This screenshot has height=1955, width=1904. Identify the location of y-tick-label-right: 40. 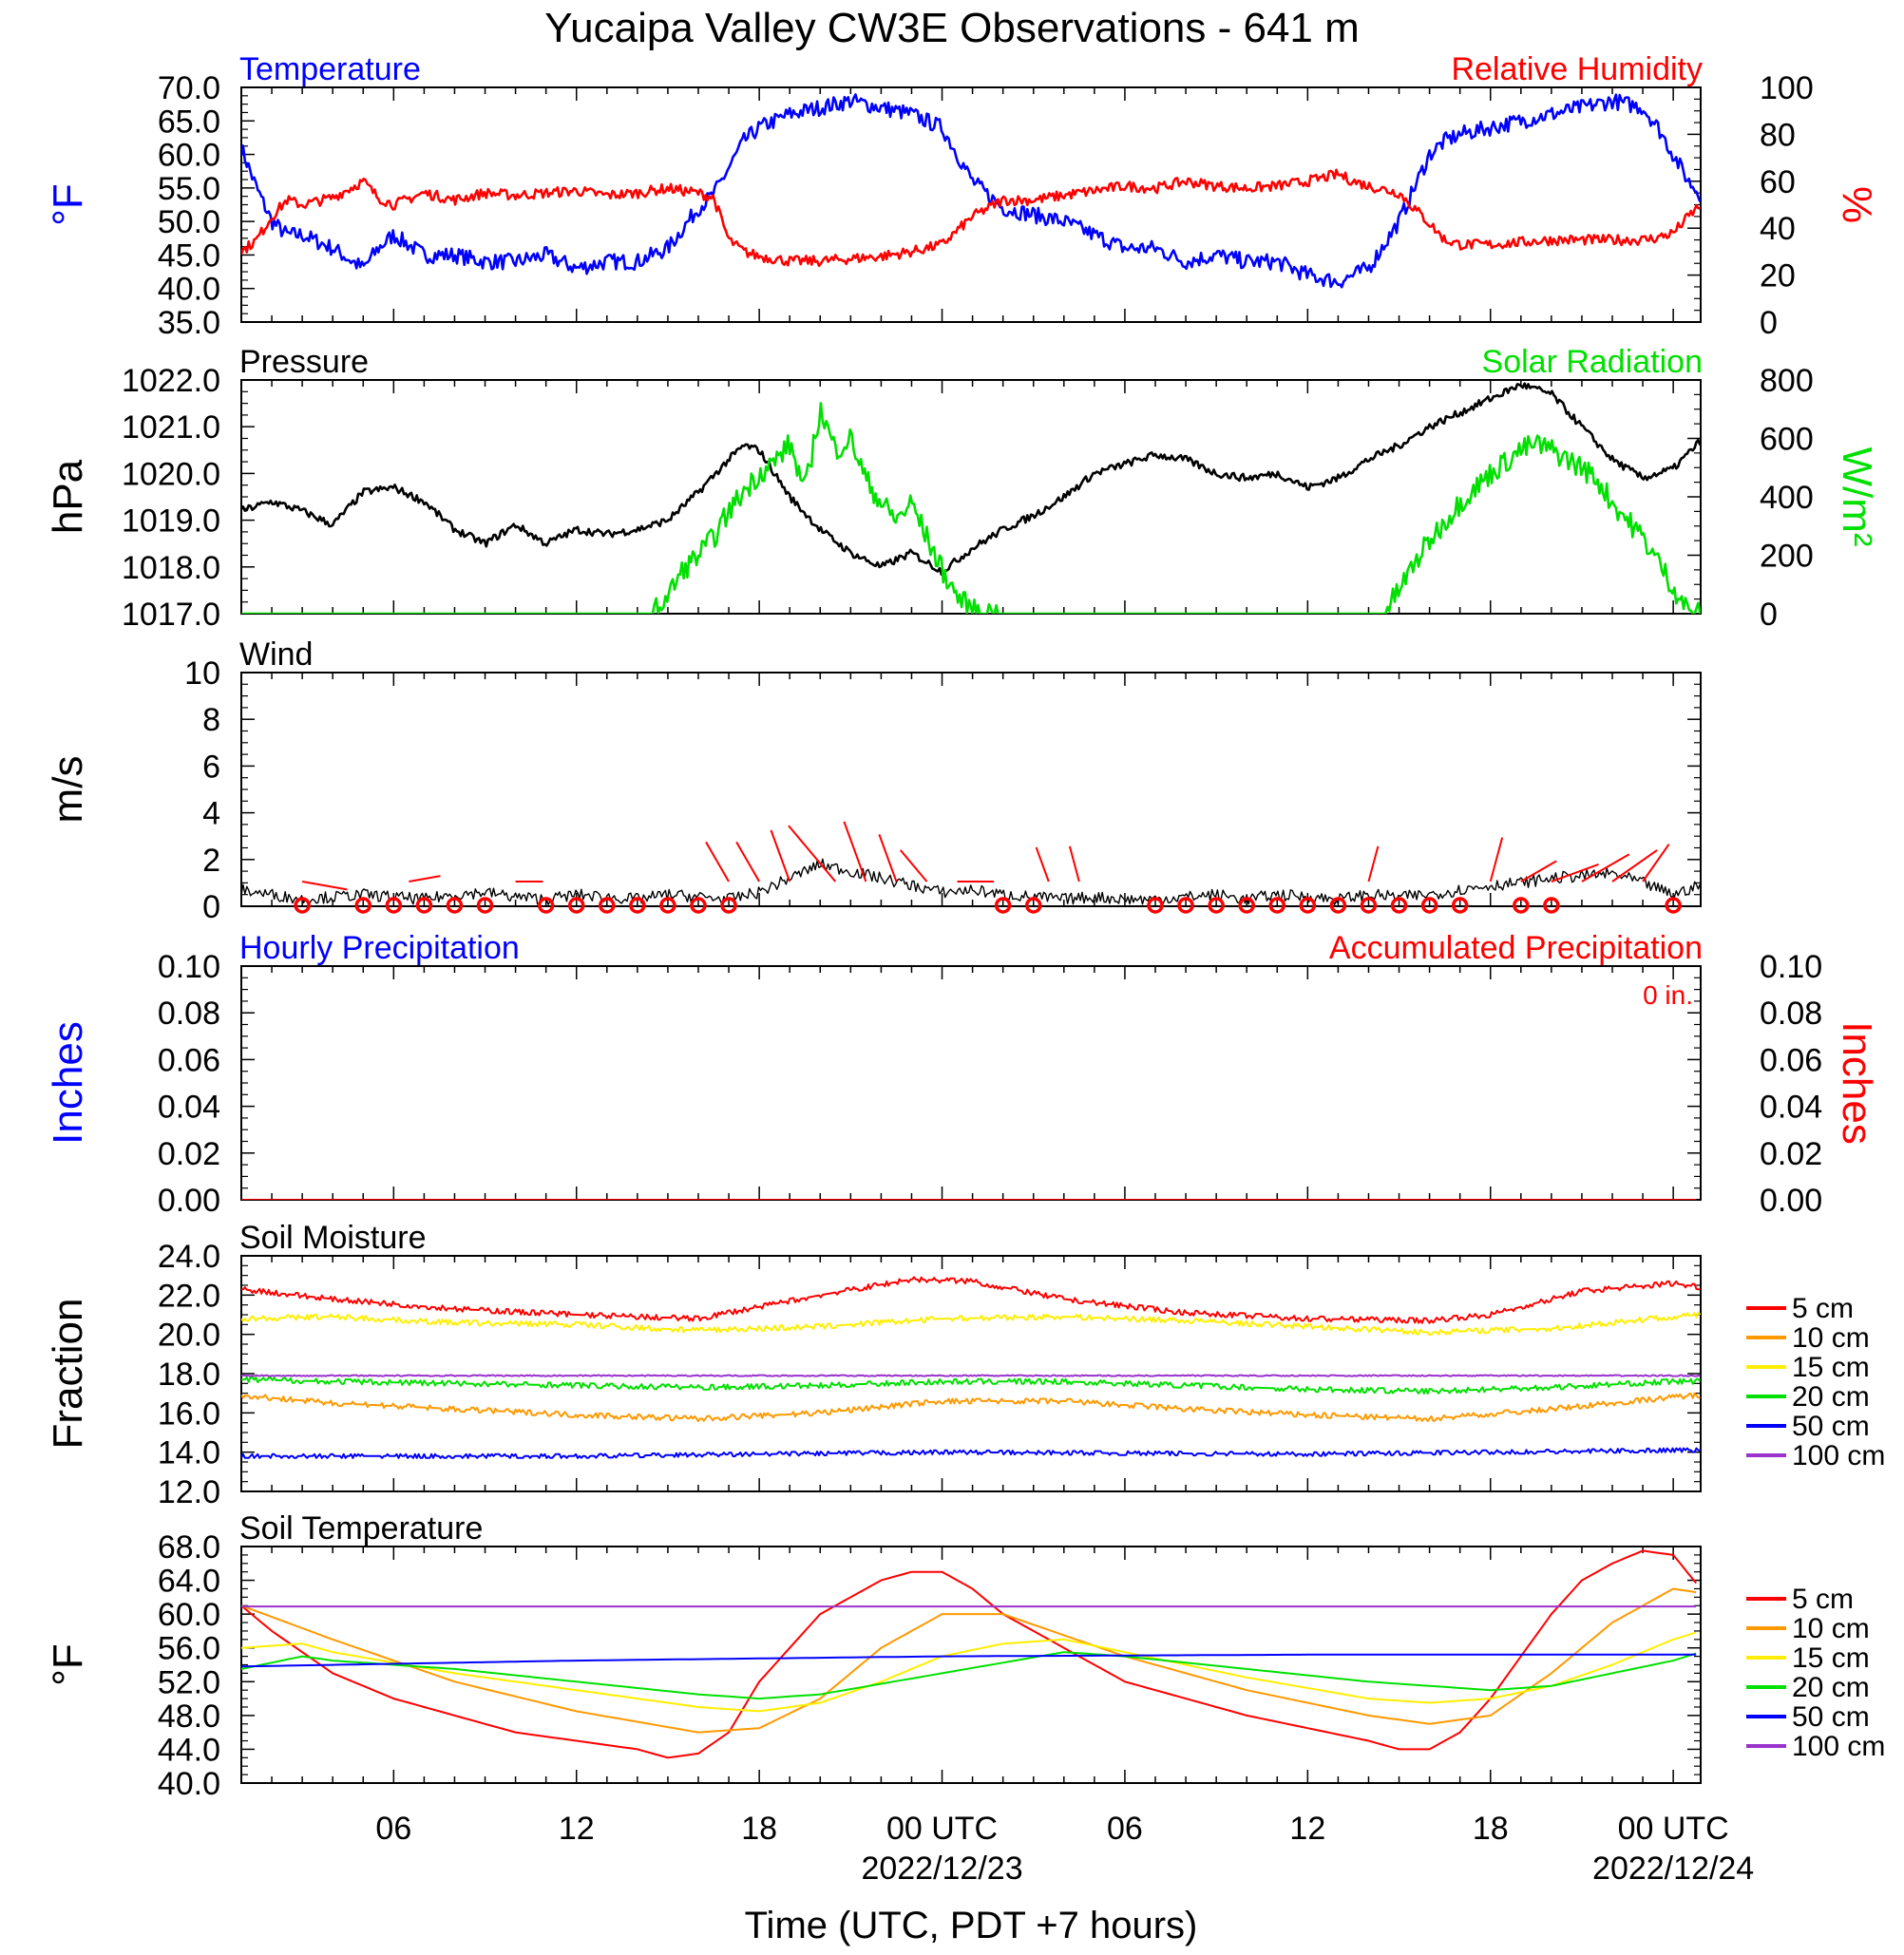
(1778, 229).